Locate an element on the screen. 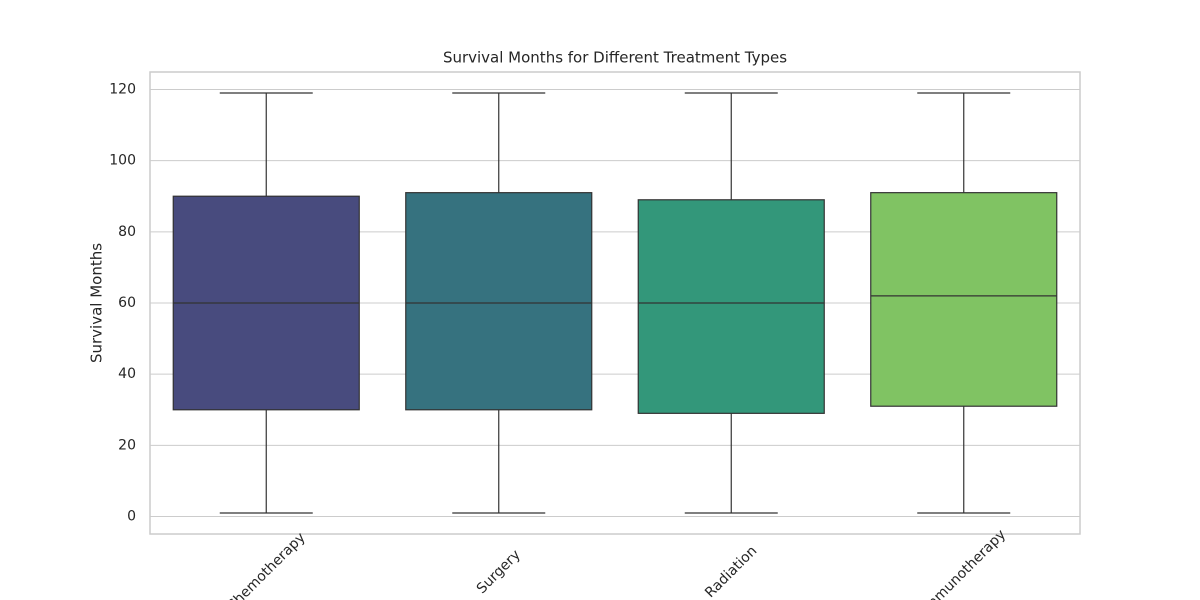 This screenshot has width=1200, height=600. x-tick-label: Radiation is located at coordinates (731, 571).